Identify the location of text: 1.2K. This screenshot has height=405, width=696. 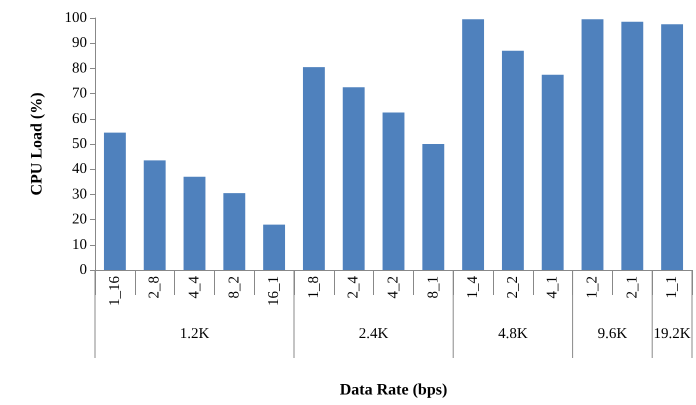
(195, 334).